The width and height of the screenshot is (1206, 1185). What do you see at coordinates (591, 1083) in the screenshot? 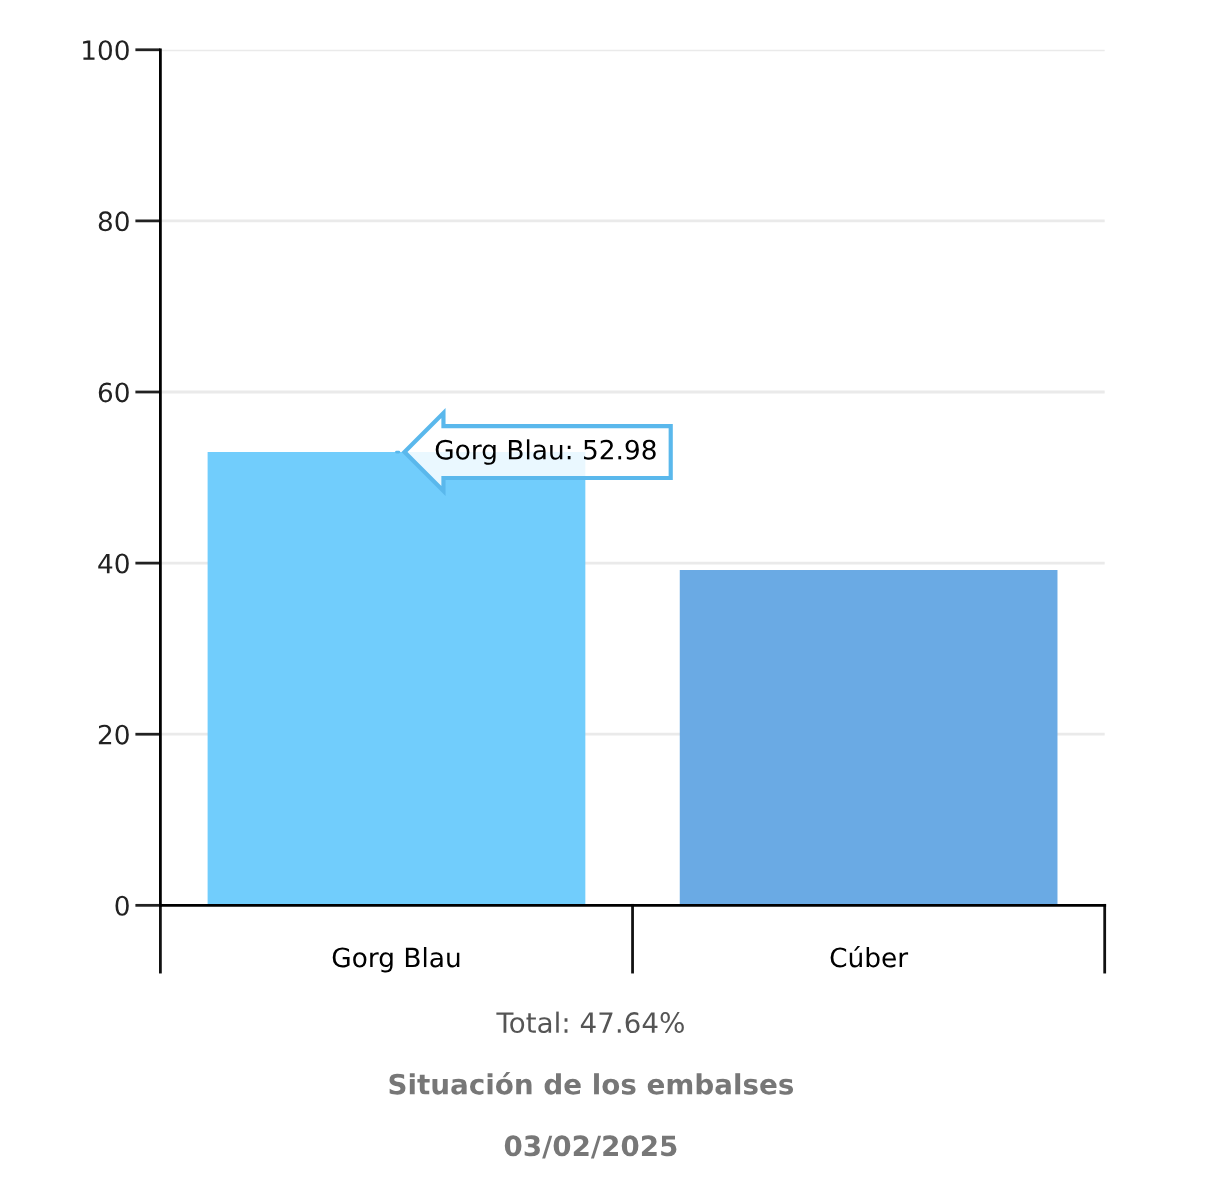
I see `text: Situación de los embalses` at bounding box center [591, 1083].